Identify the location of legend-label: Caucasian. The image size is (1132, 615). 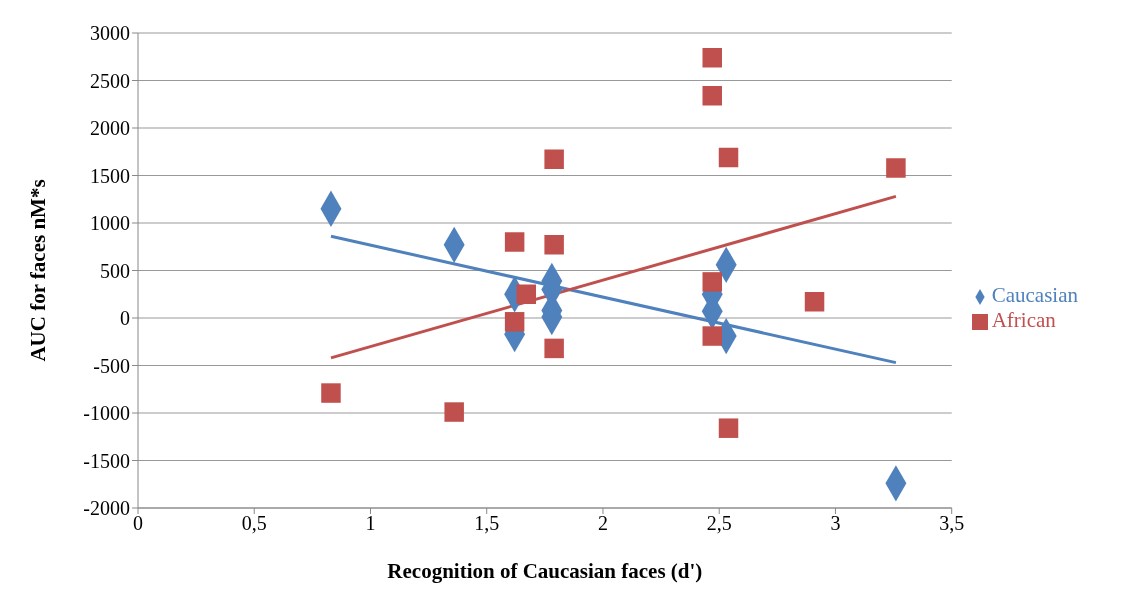
(1034, 295).